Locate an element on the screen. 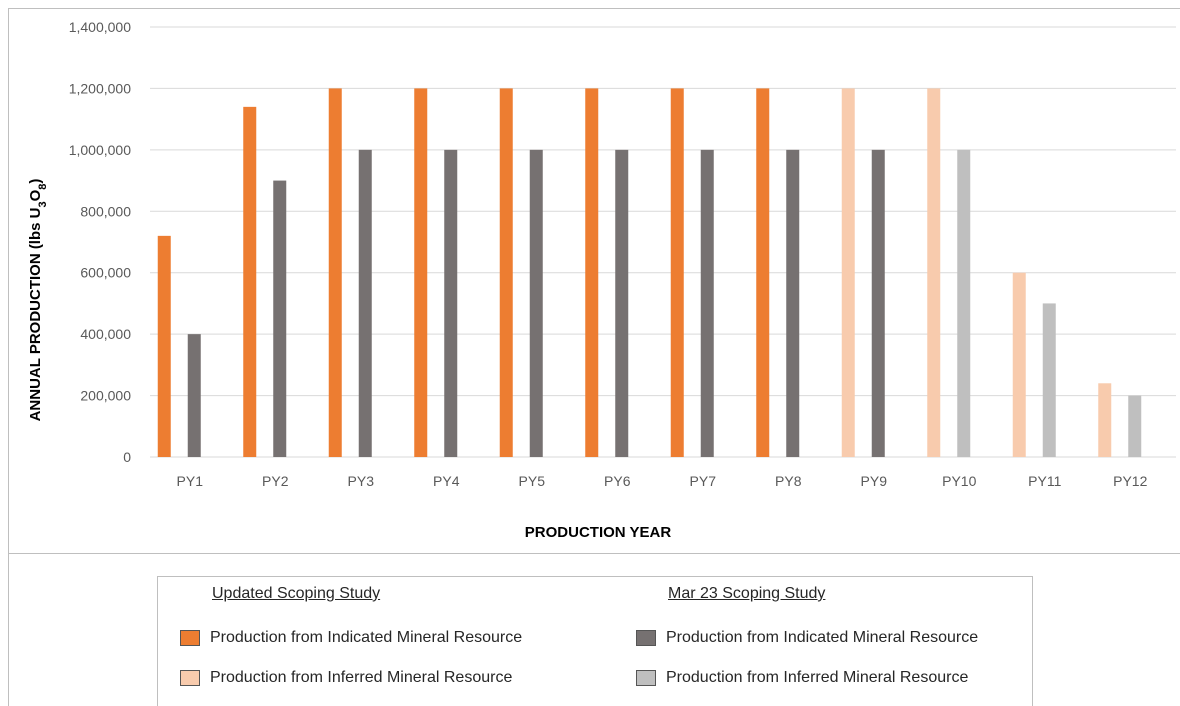  y-tick-label: 400,000 is located at coordinates (105, 334).